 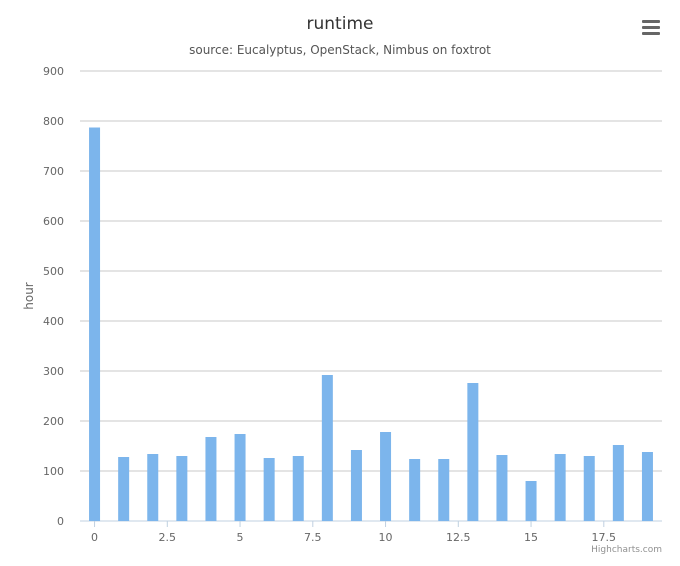 I want to click on x-tick-label: 10, so click(x=386, y=537).